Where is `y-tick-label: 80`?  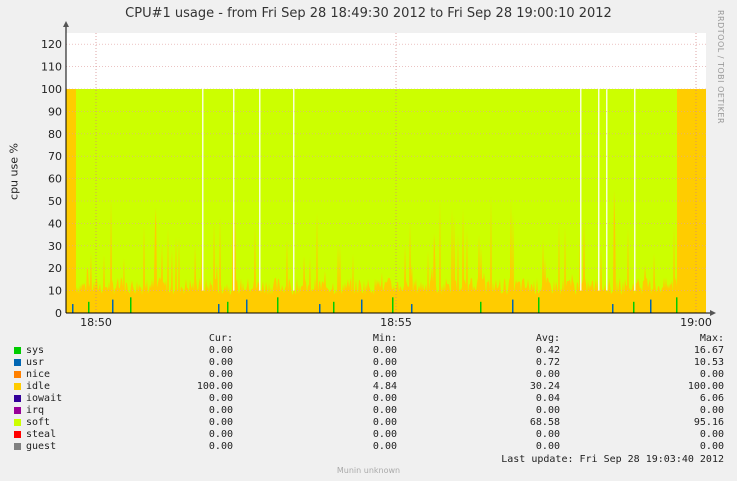 y-tick-label: 80 is located at coordinates (55, 134).